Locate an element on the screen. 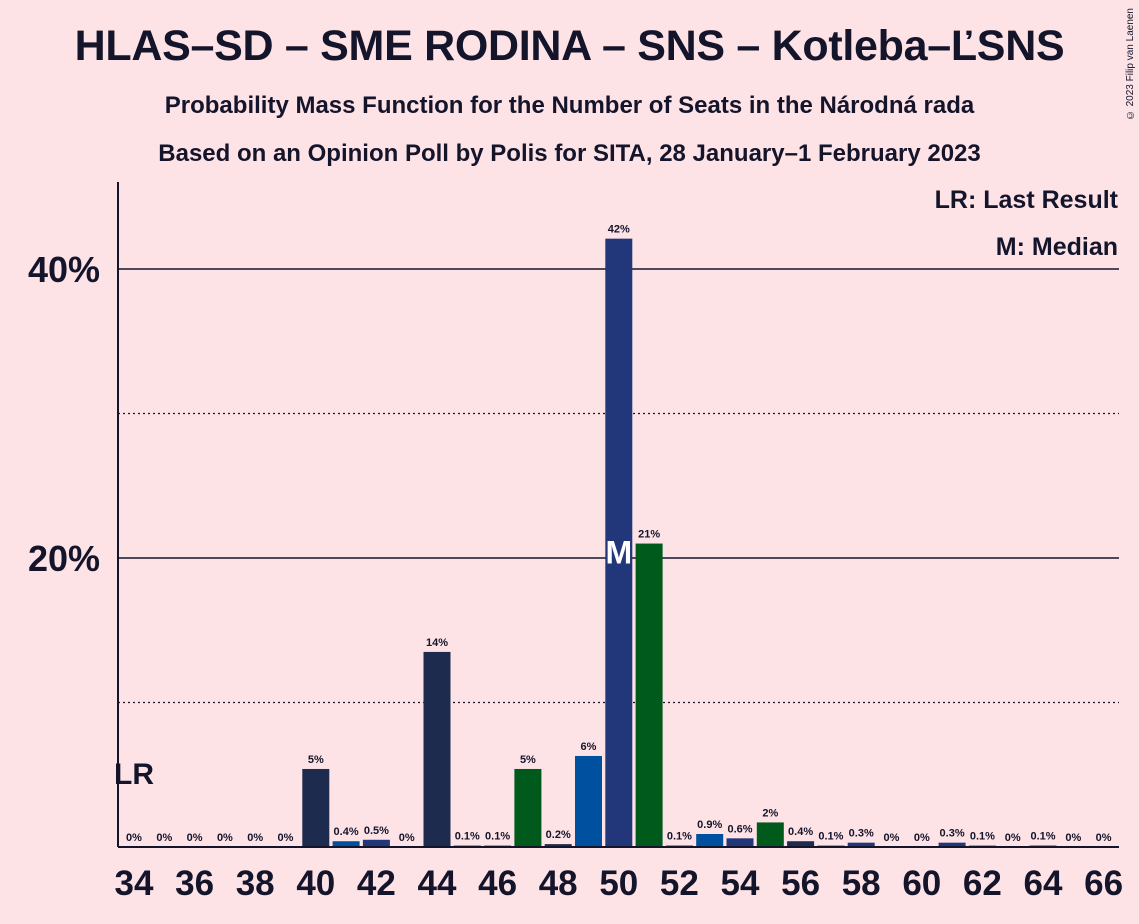 This screenshot has width=1139, height=924. x-tick-label: 42 is located at coordinates (376, 883).